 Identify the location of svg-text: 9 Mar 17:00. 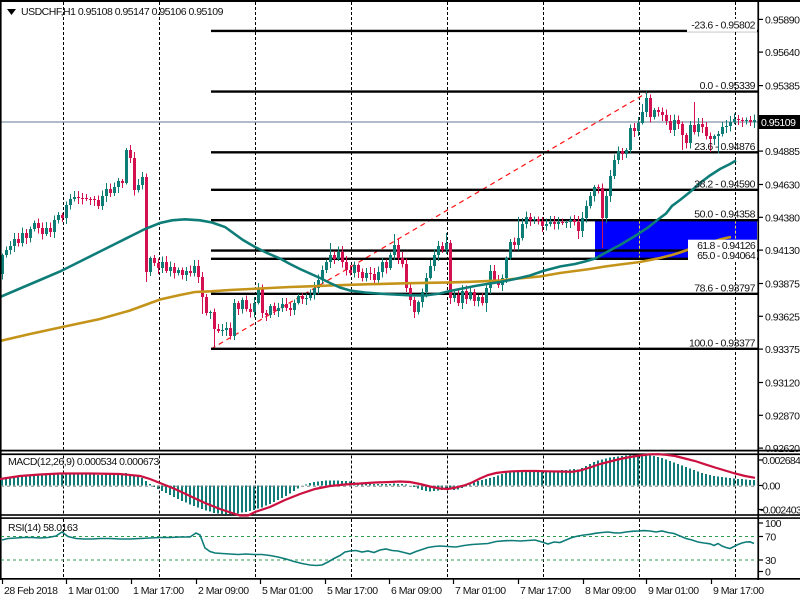
(738, 591).